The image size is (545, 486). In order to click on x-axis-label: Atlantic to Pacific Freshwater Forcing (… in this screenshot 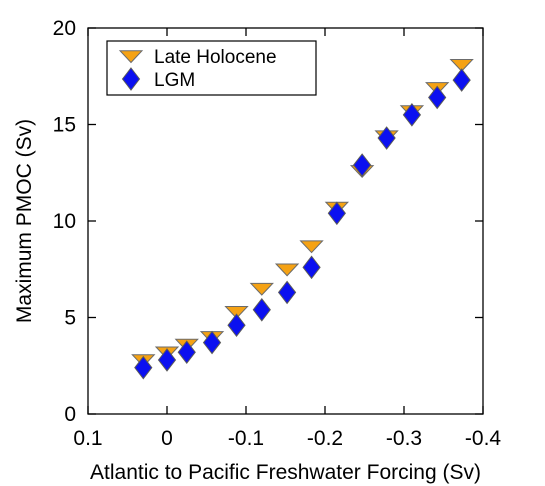, I will do `click(285, 472)`.